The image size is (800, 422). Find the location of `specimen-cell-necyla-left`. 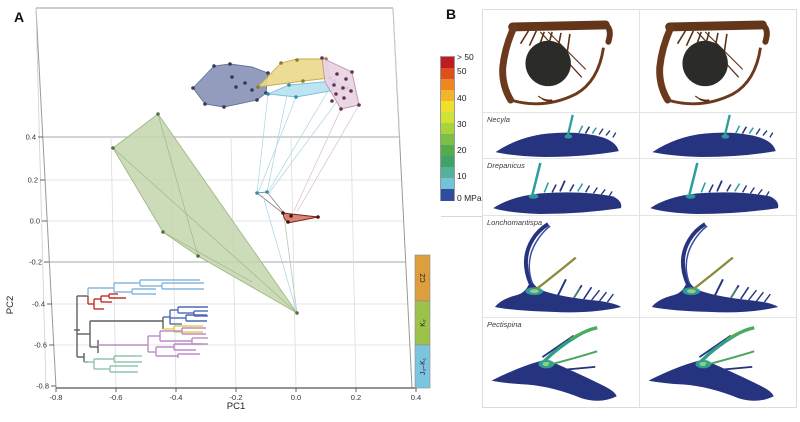

specimen-cell-necyla-left is located at coordinates (561, 135).